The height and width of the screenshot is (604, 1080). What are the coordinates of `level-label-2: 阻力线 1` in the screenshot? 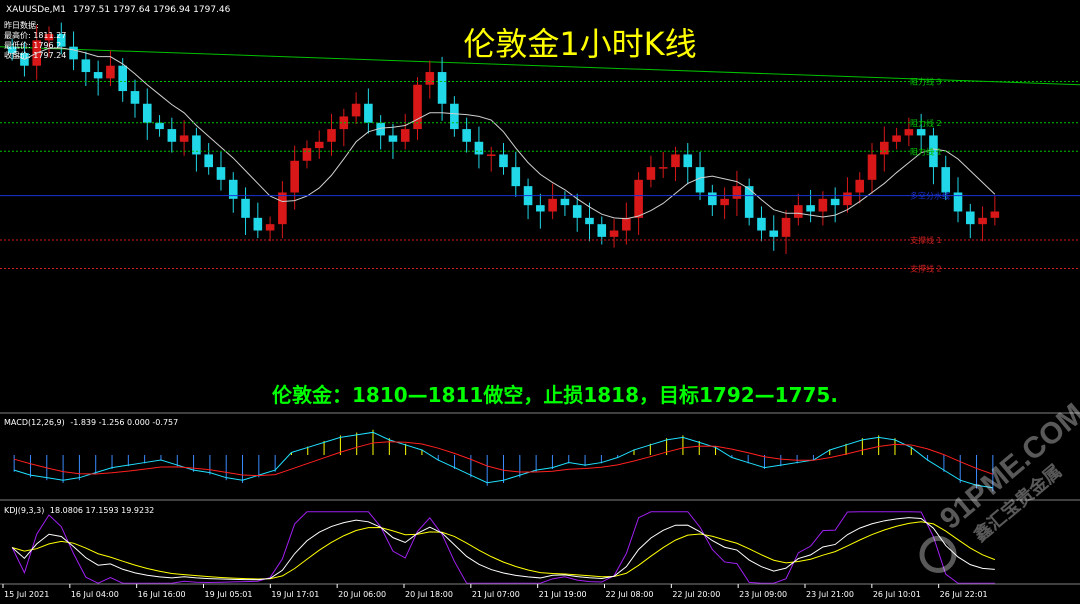 It's located at (926, 151).